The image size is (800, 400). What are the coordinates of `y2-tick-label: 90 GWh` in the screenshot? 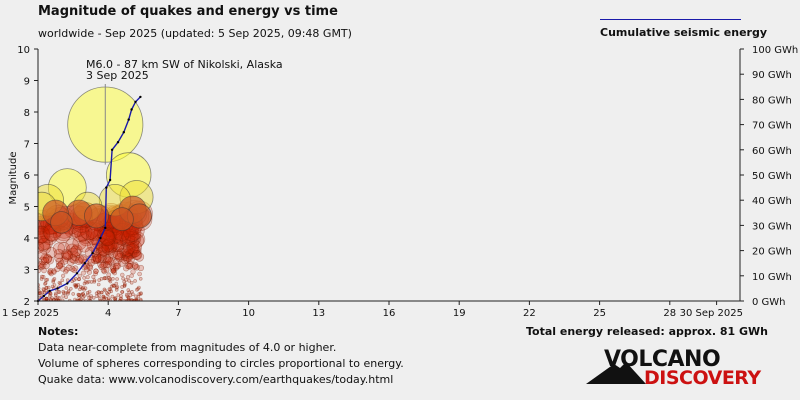 It's located at (772, 75).